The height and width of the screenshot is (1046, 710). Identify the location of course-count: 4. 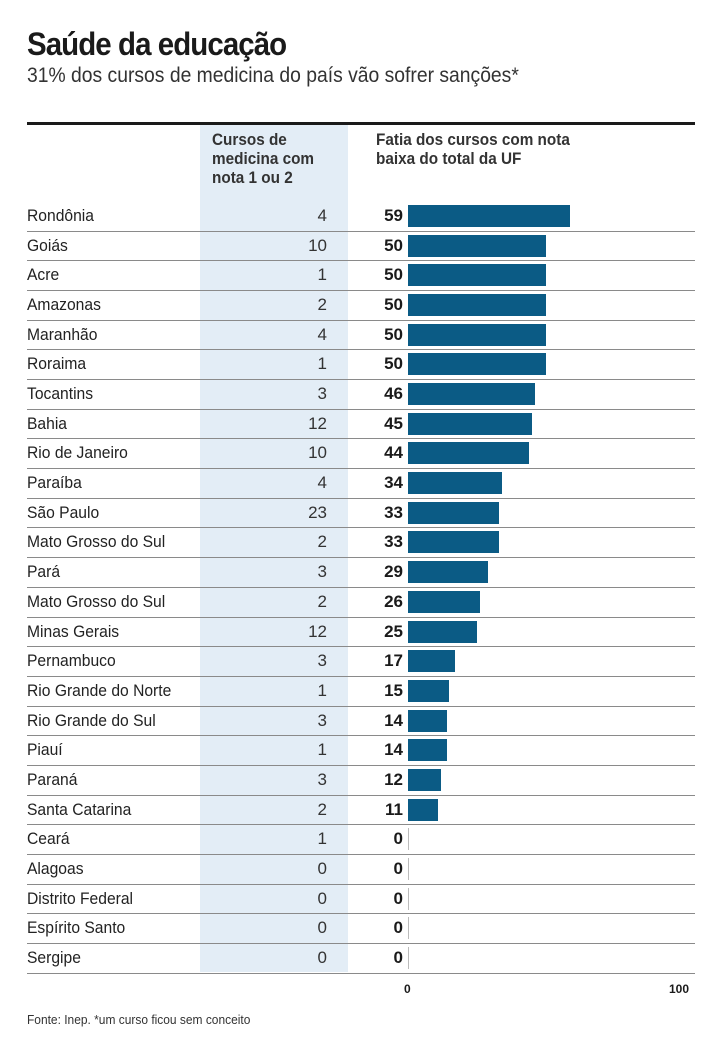
(322, 334).